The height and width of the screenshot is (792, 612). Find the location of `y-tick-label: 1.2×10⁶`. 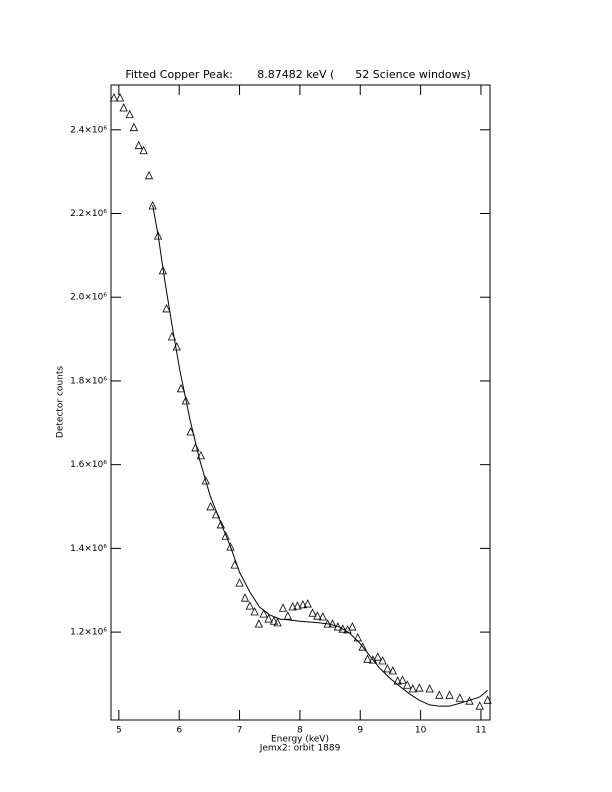

y-tick-label: 1.2×10⁶ is located at coordinates (88, 633).